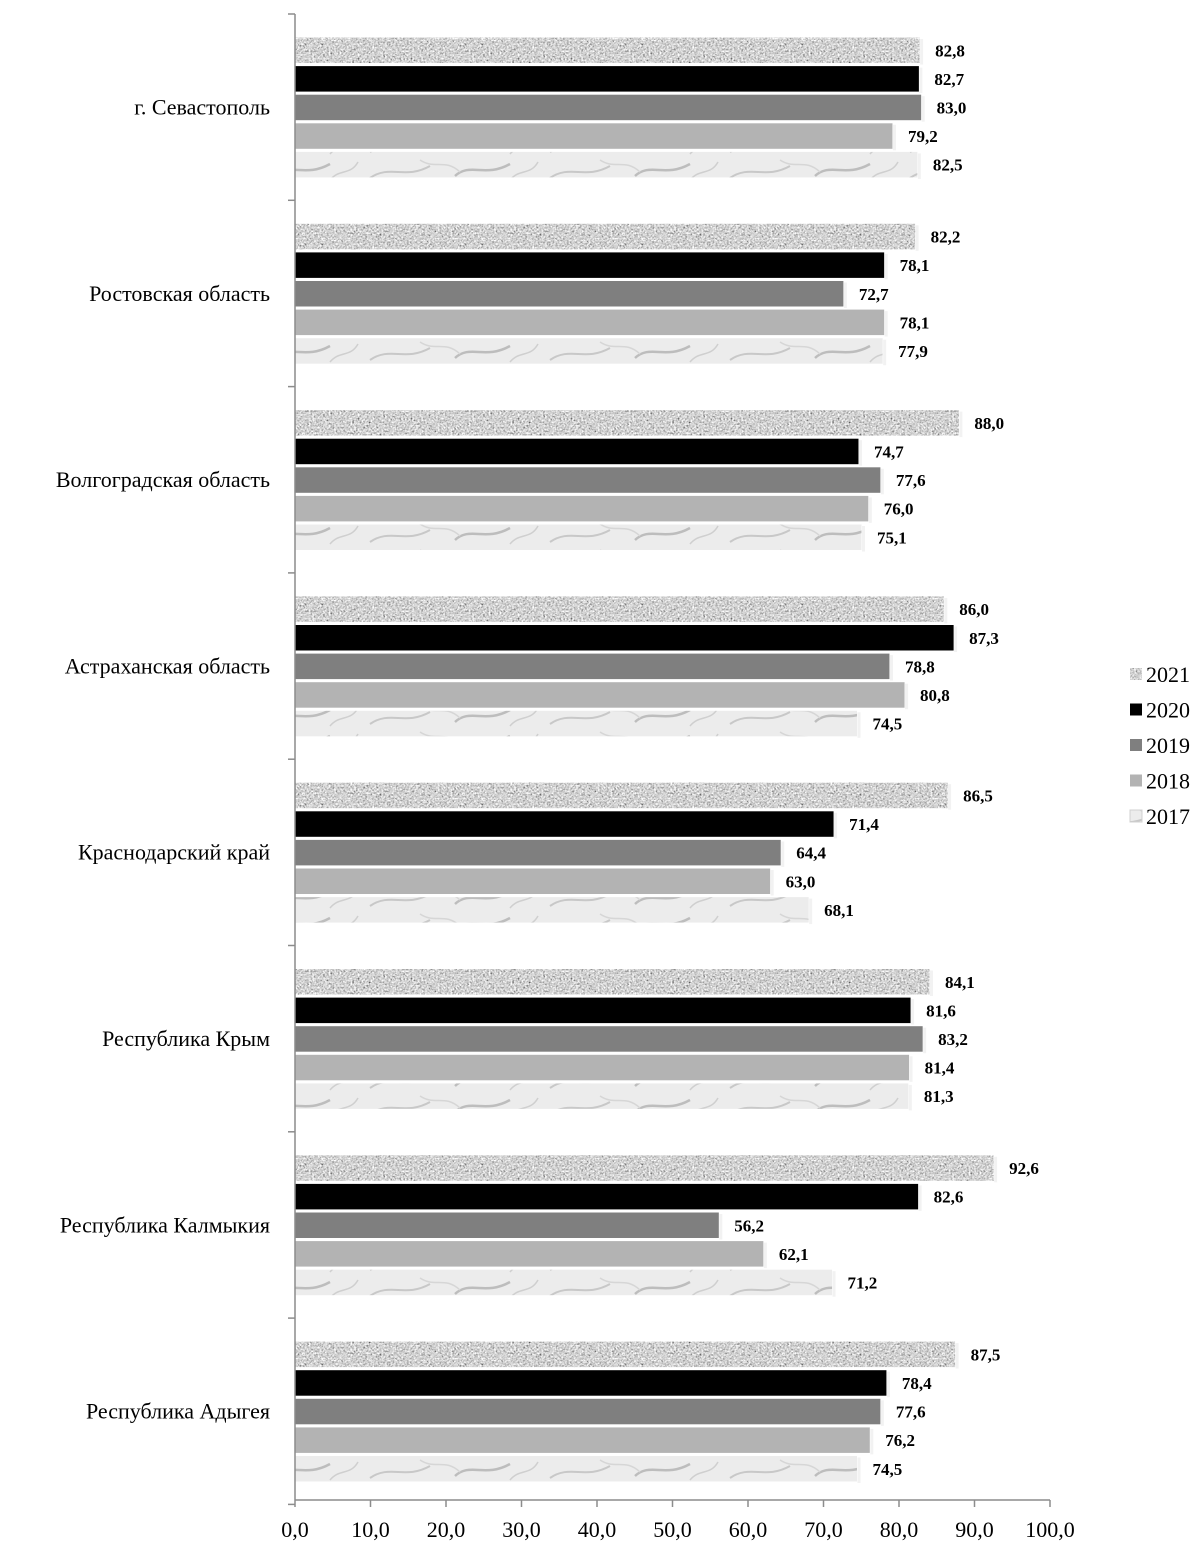 The image size is (1198, 1546). What do you see at coordinates (165, 1224) in the screenshot?
I see `category-label: Республика Калмыкия` at bounding box center [165, 1224].